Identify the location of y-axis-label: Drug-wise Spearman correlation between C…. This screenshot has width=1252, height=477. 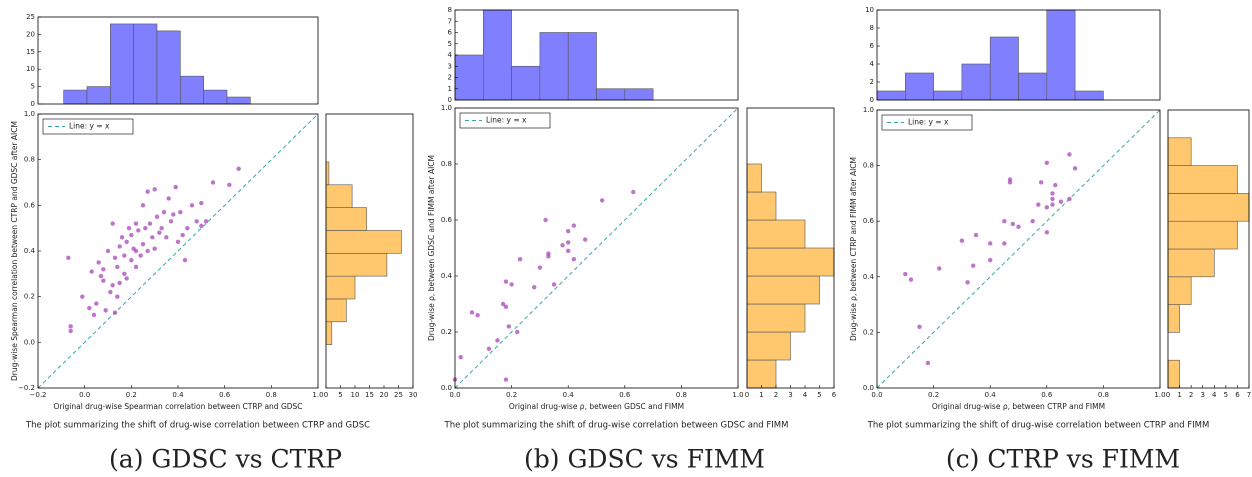
(14, 251).